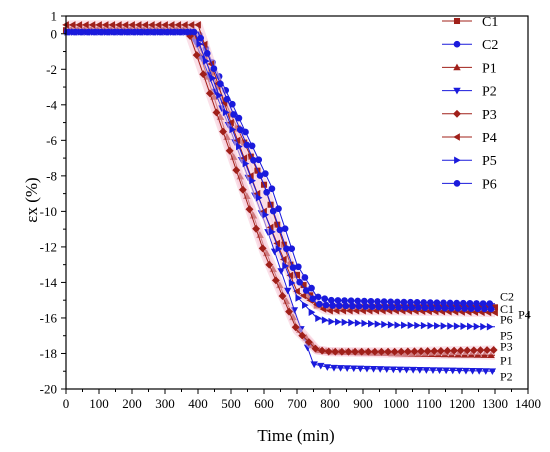 The width and height of the screenshot is (550, 452). I want to click on y-tick-label: -2, so click(51, 69).